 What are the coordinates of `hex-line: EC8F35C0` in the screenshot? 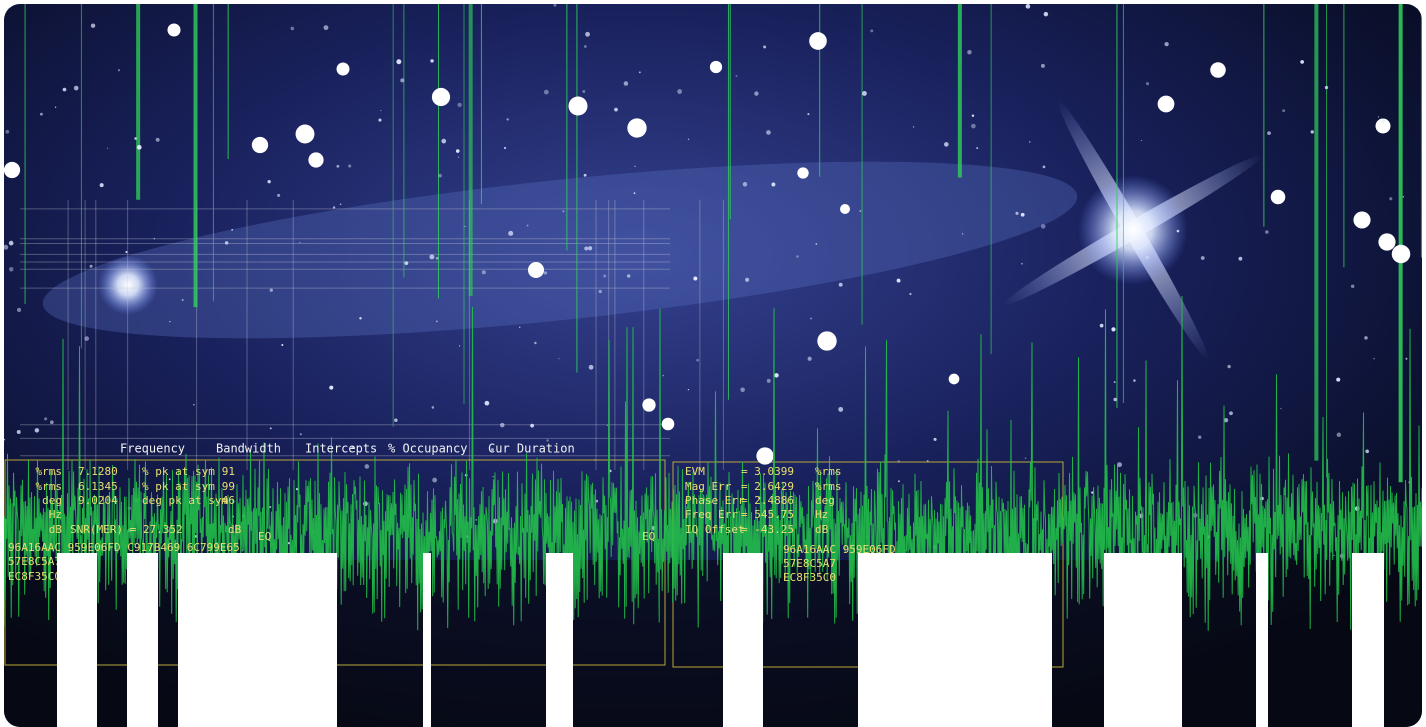 It's located at (809, 577).